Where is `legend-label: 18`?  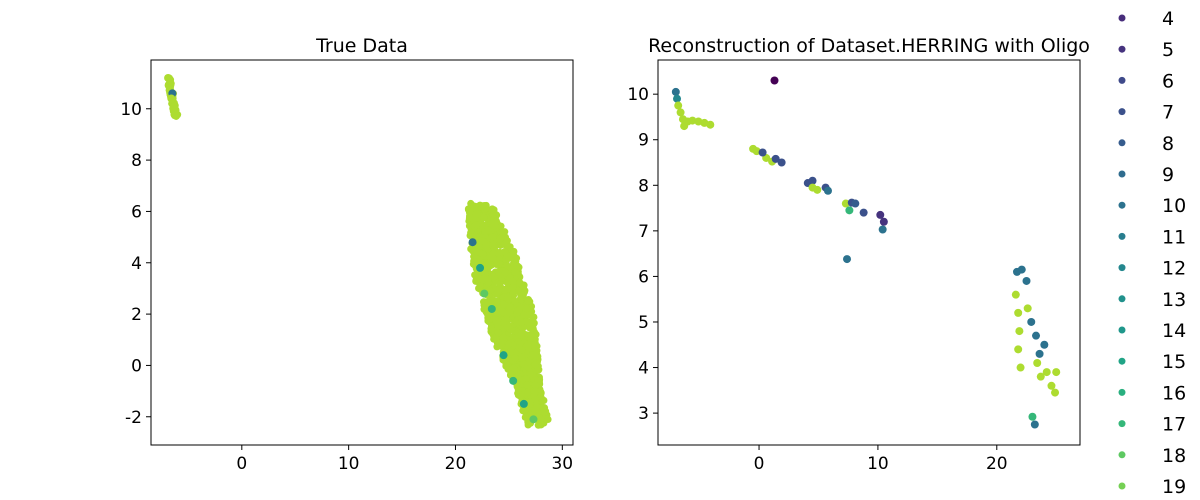
legend-label: 18 is located at coordinates (1174, 456).